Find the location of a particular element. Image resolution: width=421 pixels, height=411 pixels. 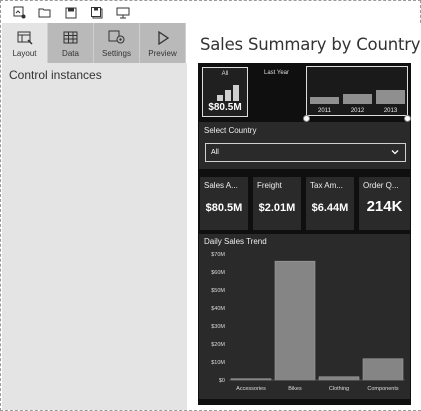

y-tick-label: $30M is located at coordinates (218, 327).